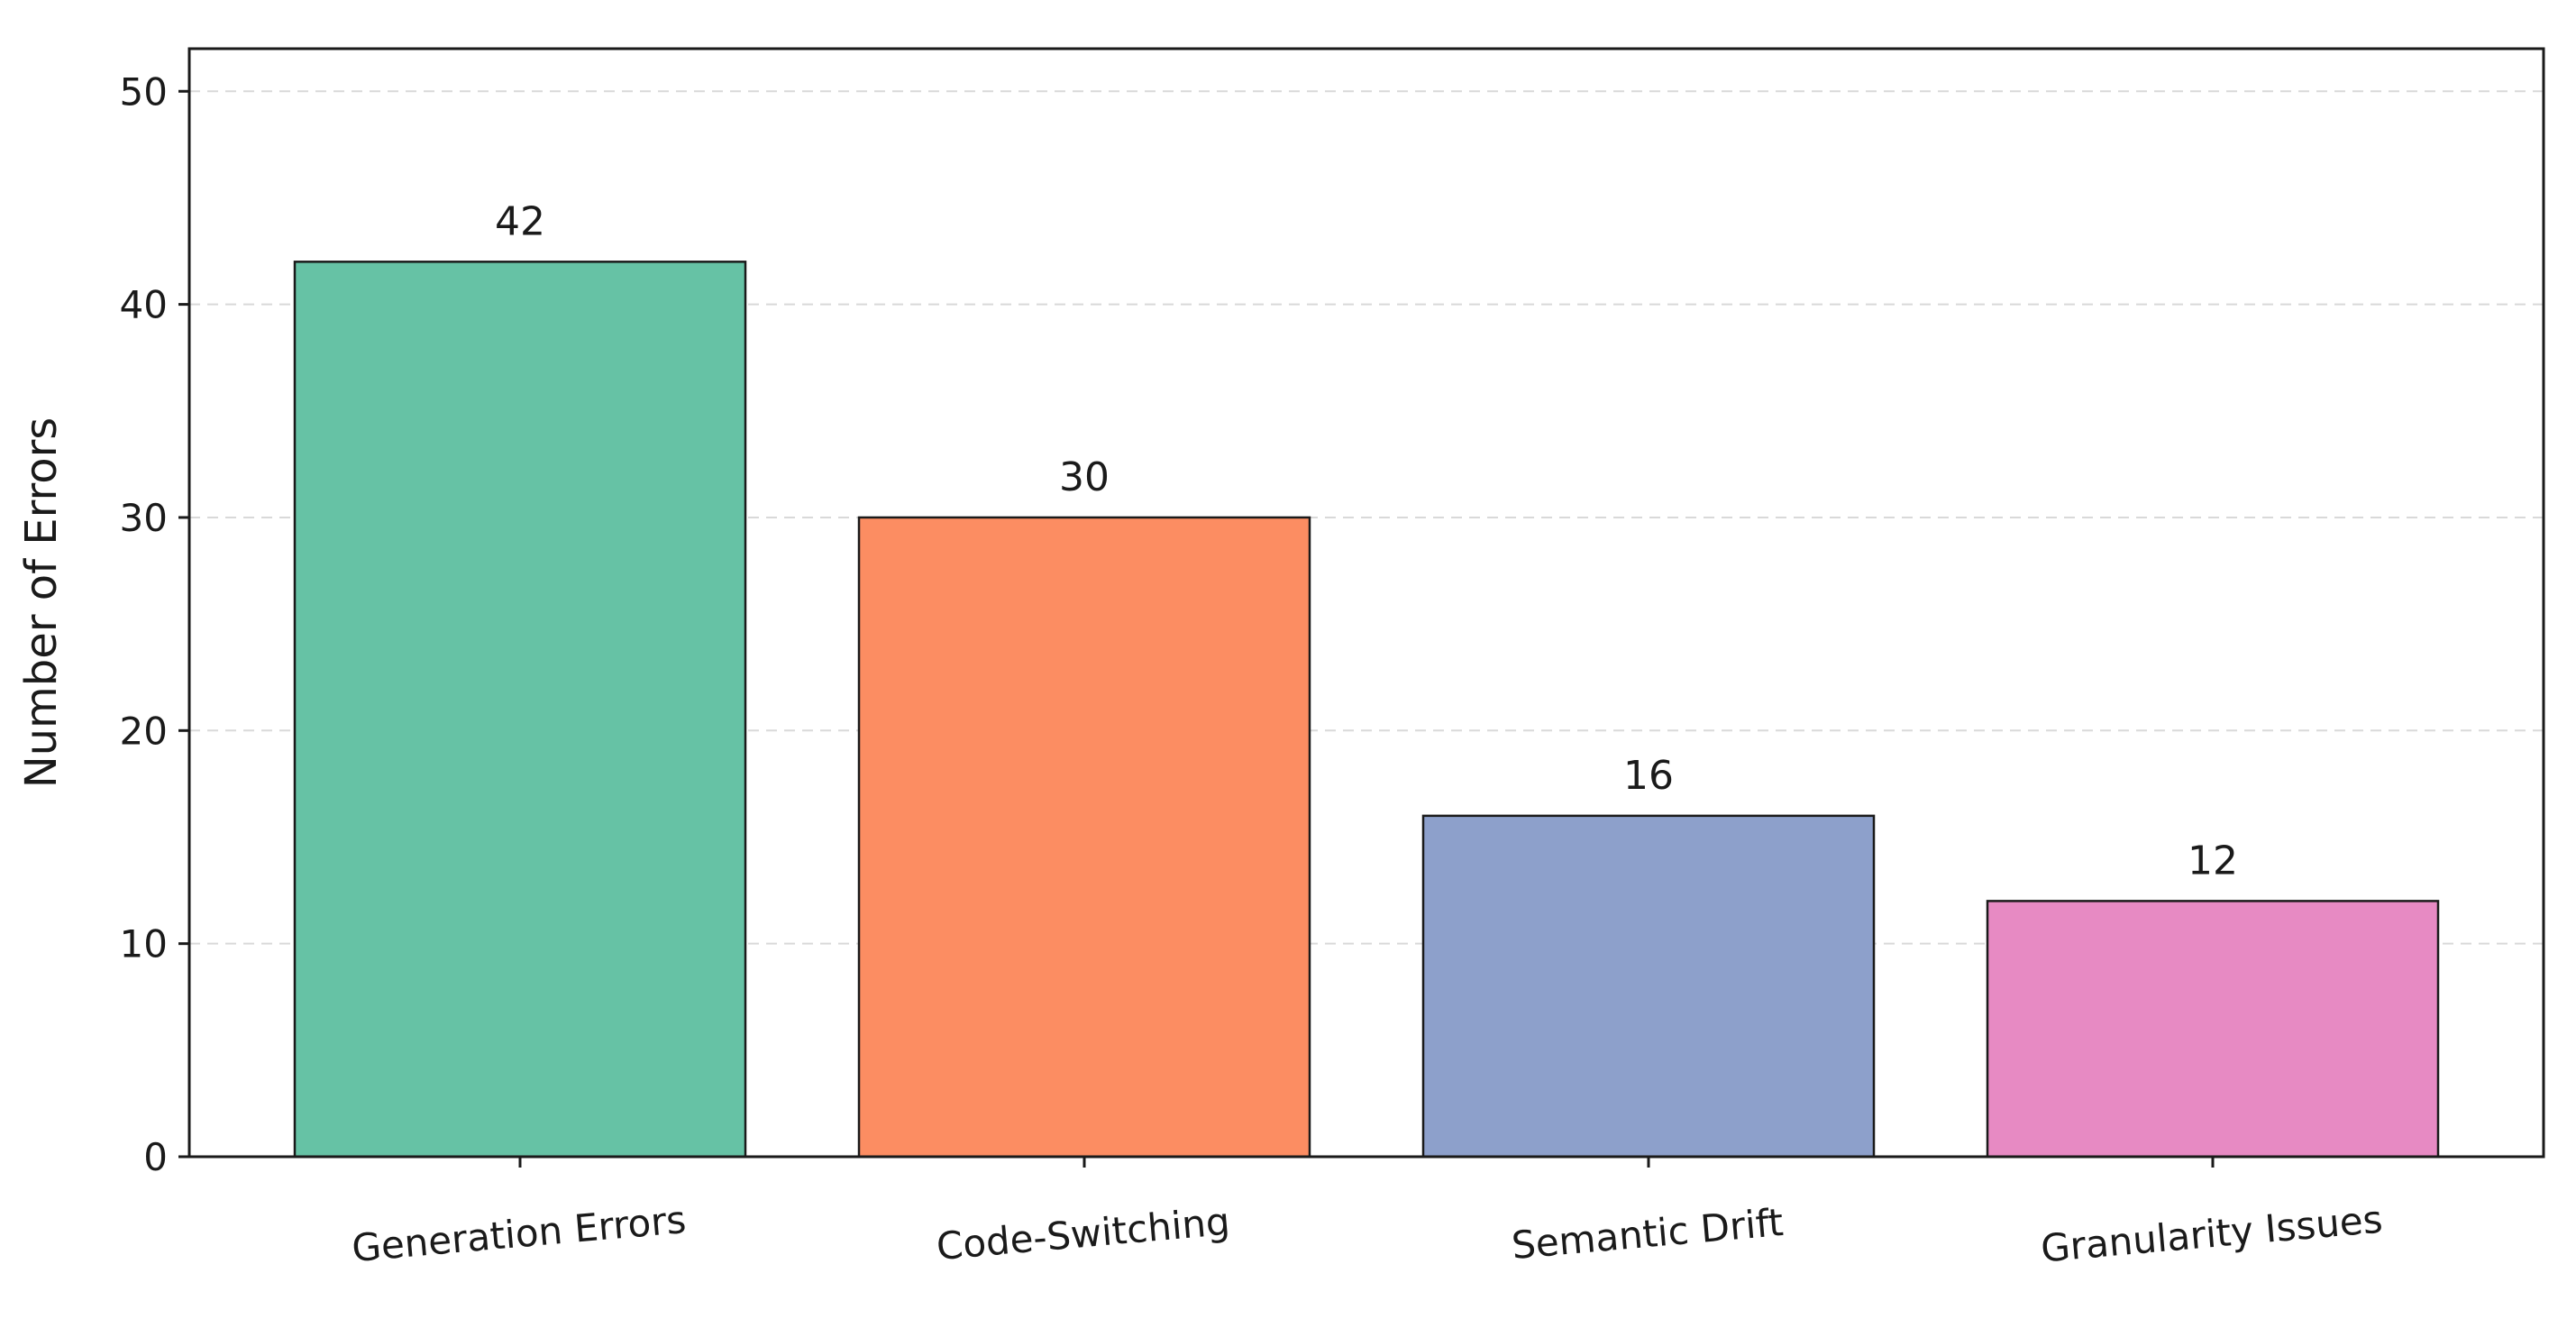 The image size is (2576, 1319). I want to click on y-tick-label: 30, so click(144, 518).